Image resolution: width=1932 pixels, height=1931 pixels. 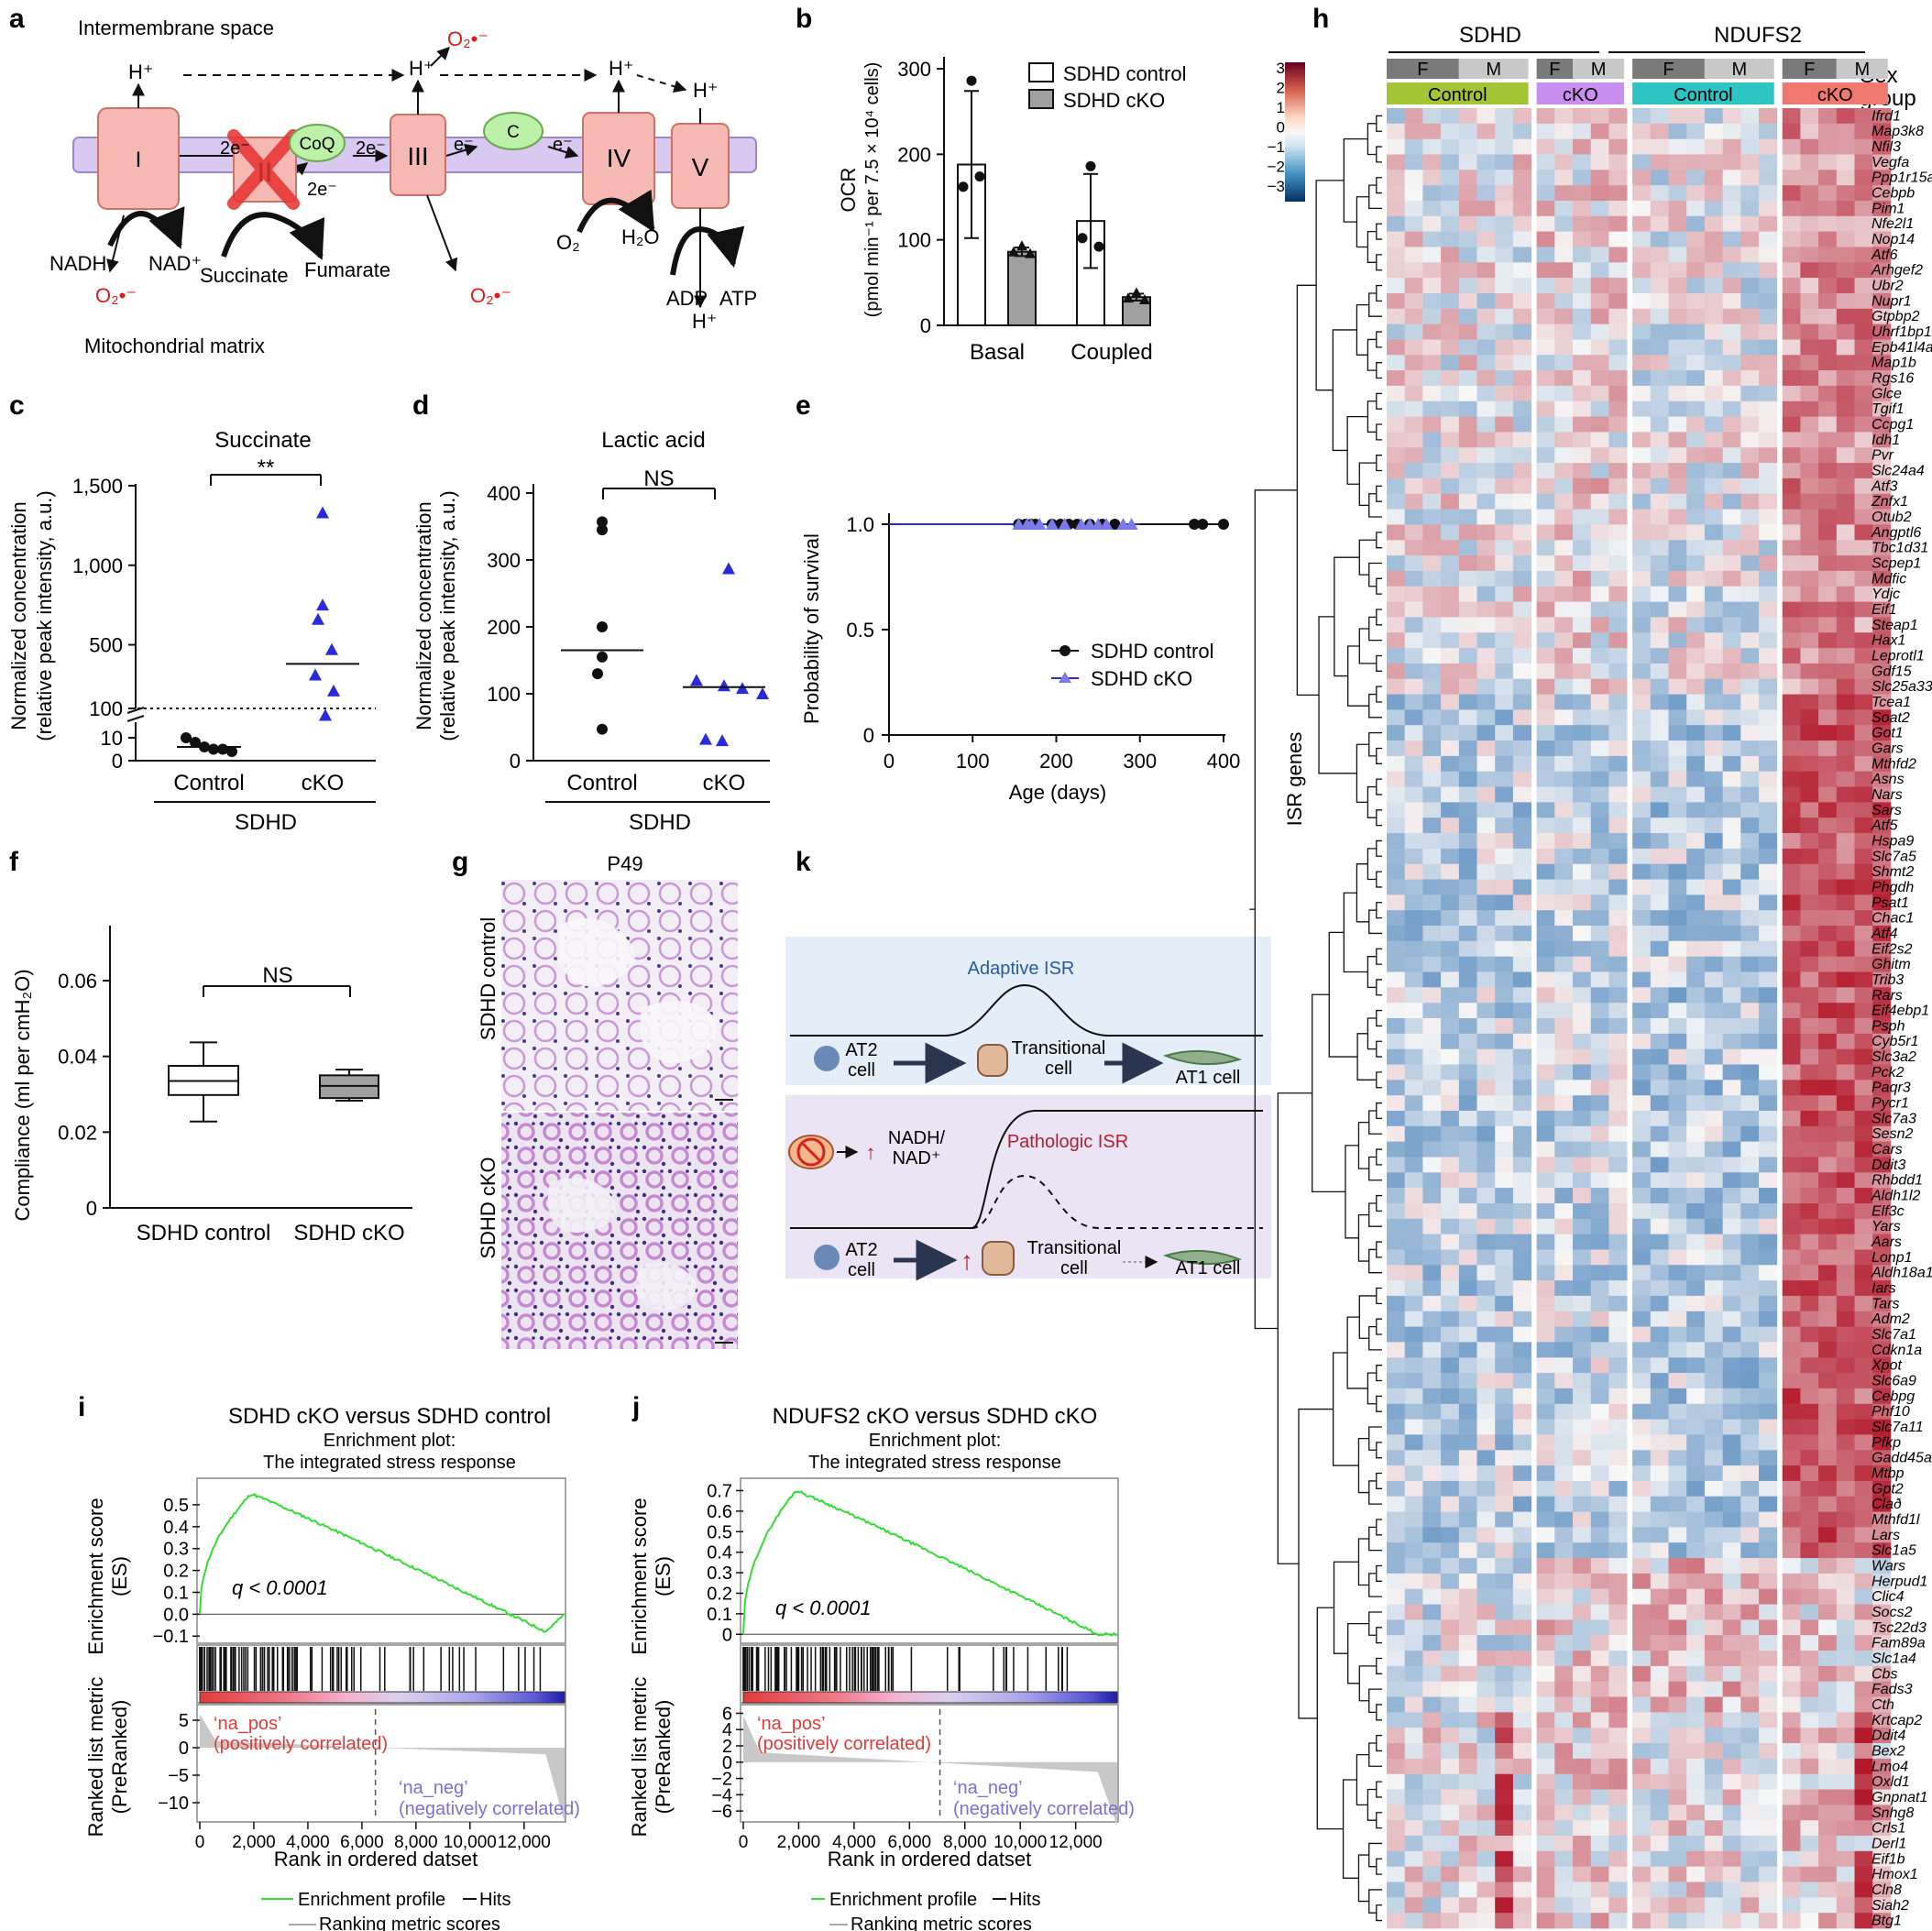 What do you see at coordinates (1739, 69) in the screenshot?
I see `sex-bar-male` at bounding box center [1739, 69].